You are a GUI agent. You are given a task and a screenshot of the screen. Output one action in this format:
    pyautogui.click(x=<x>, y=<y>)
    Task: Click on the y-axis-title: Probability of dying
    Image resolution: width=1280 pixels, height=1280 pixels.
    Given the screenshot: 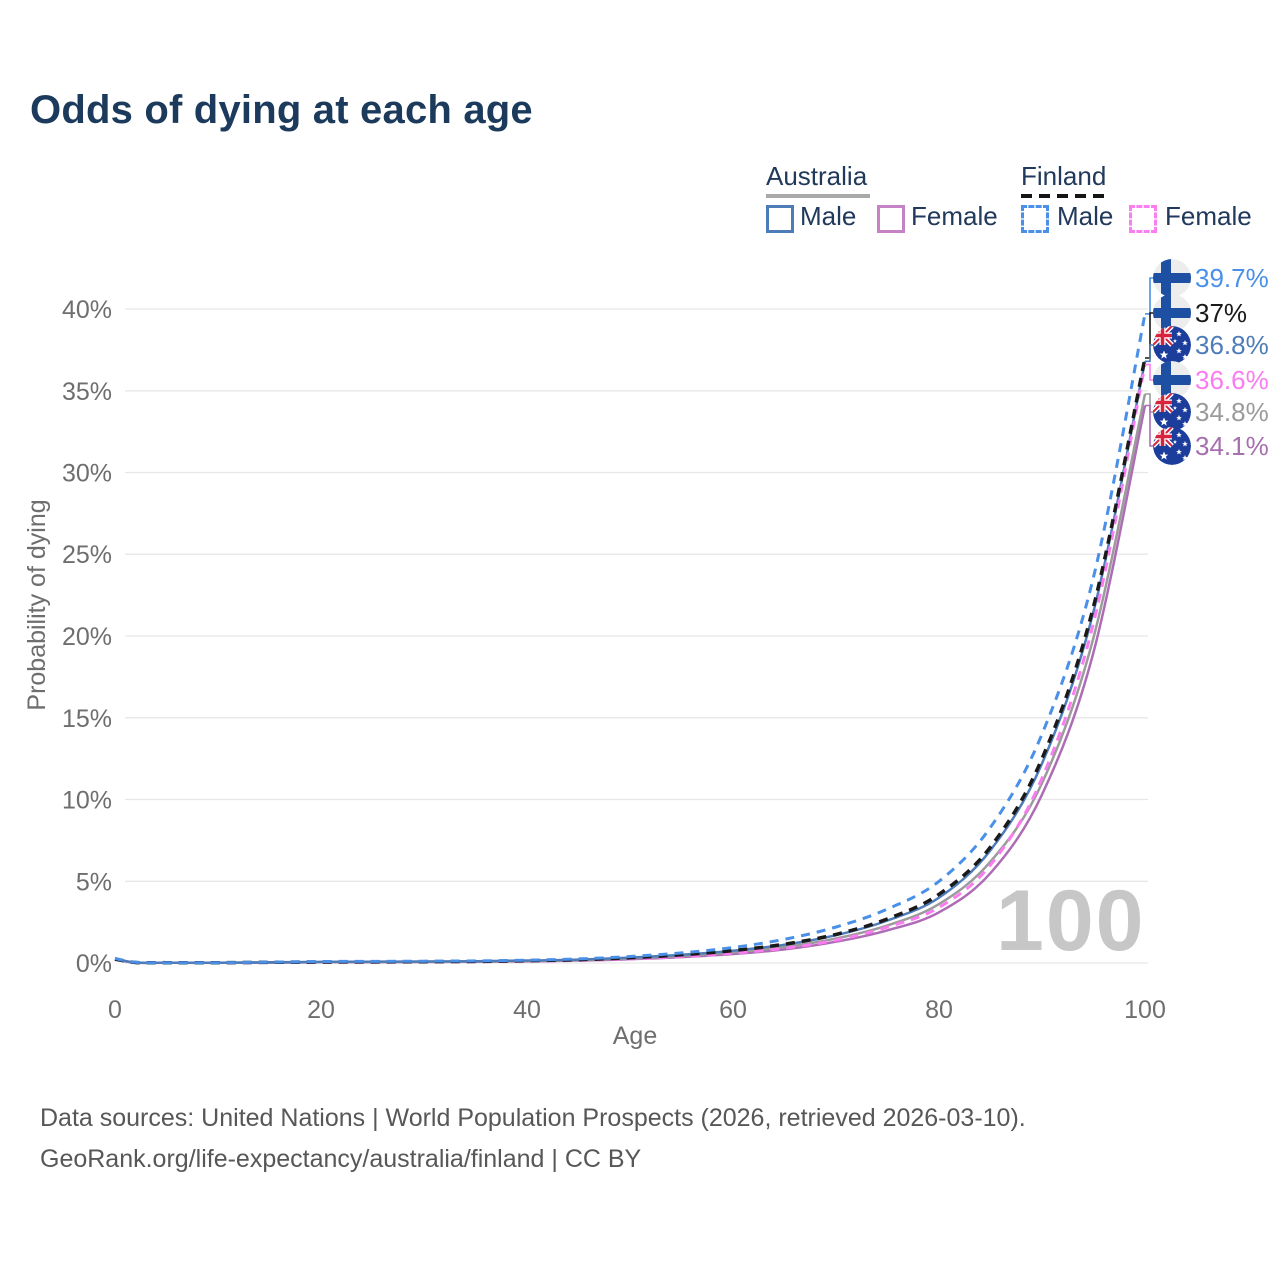 What is the action you would take?
    pyautogui.click(x=37, y=604)
    